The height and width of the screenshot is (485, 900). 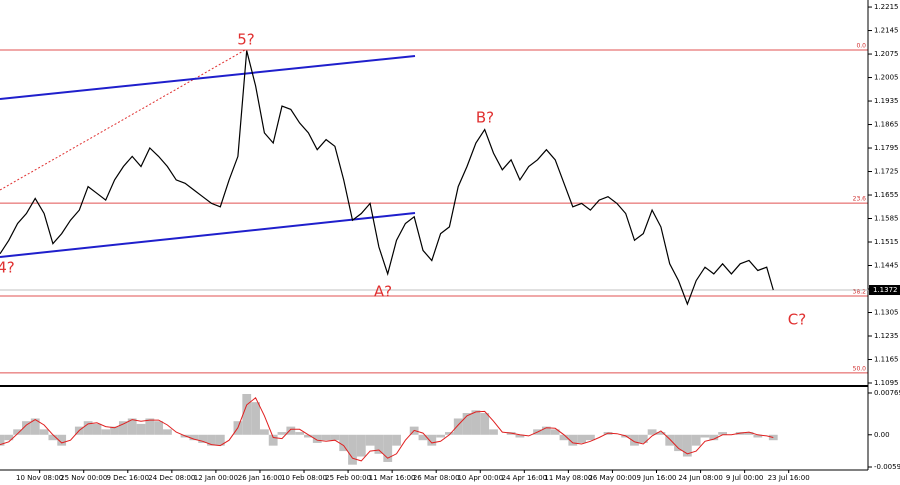 What do you see at coordinates (886, 148) in the screenshot?
I see `y-tick-label: 1.1795` at bounding box center [886, 148].